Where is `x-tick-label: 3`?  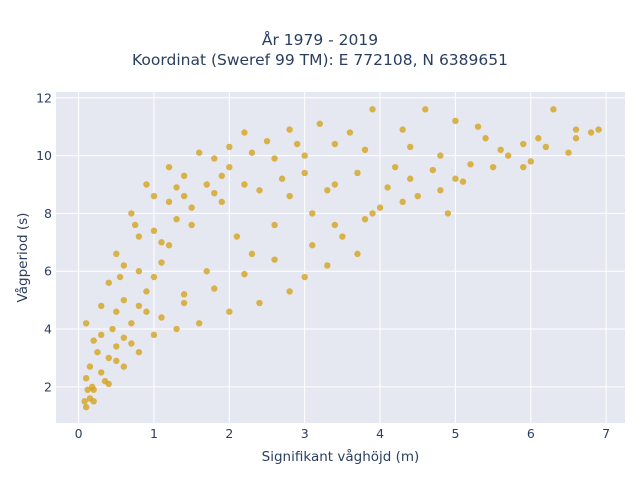 x-tick-label: 3 is located at coordinates (305, 433).